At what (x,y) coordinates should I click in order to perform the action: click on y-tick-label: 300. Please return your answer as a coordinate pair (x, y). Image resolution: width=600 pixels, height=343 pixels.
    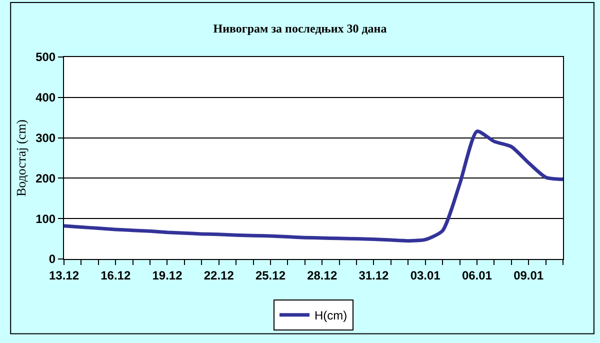
    Looking at the image, I should click on (46, 138).